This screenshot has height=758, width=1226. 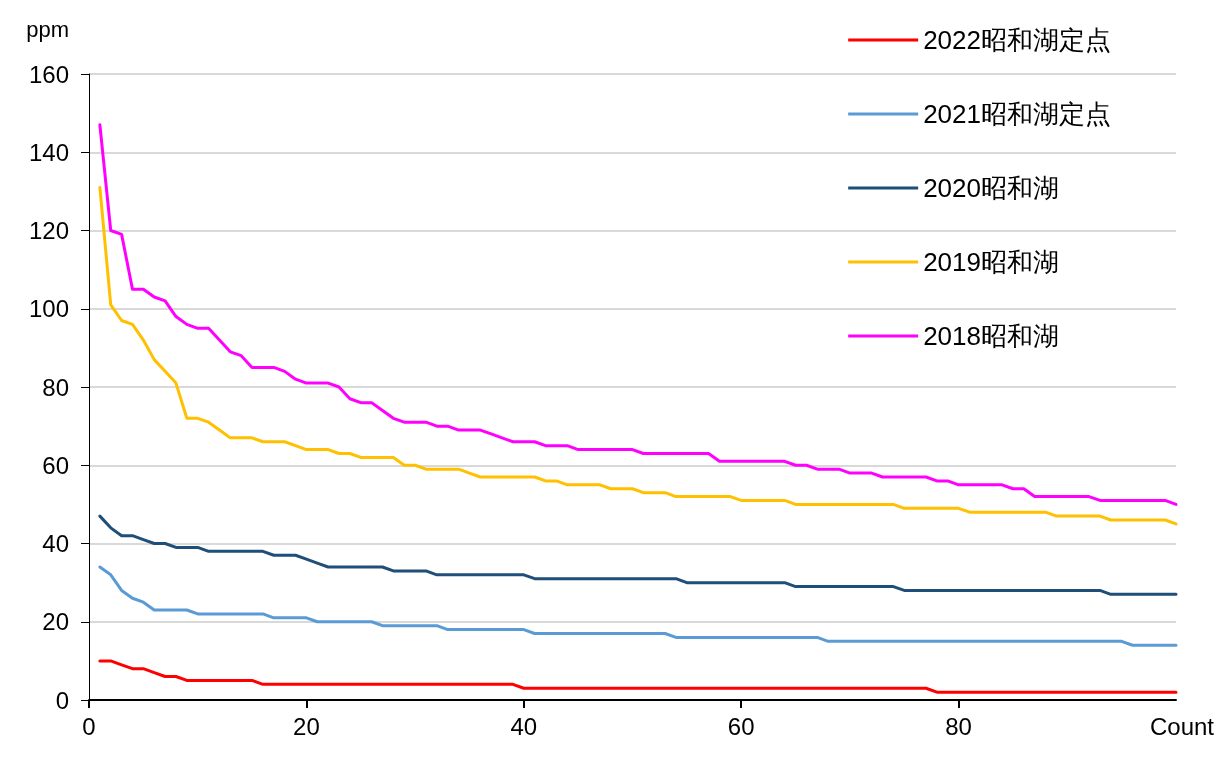 I want to click on x-tick-label: 80, so click(x=958, y=726).